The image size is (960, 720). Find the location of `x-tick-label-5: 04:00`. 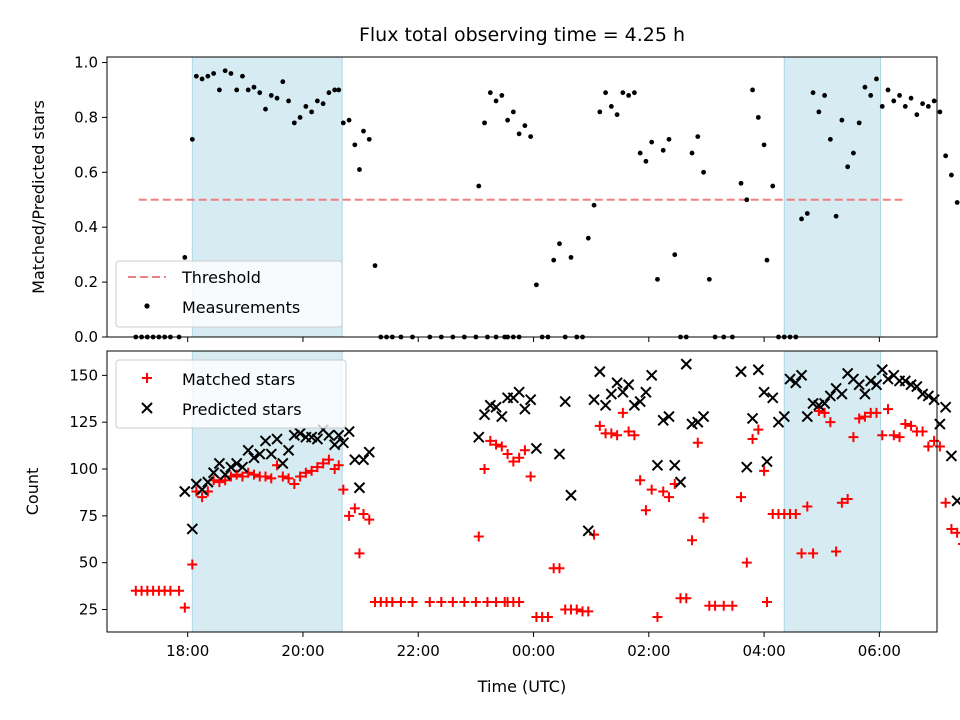

x-tick-label-5: 04:00 is located at coordinates (763, 651).